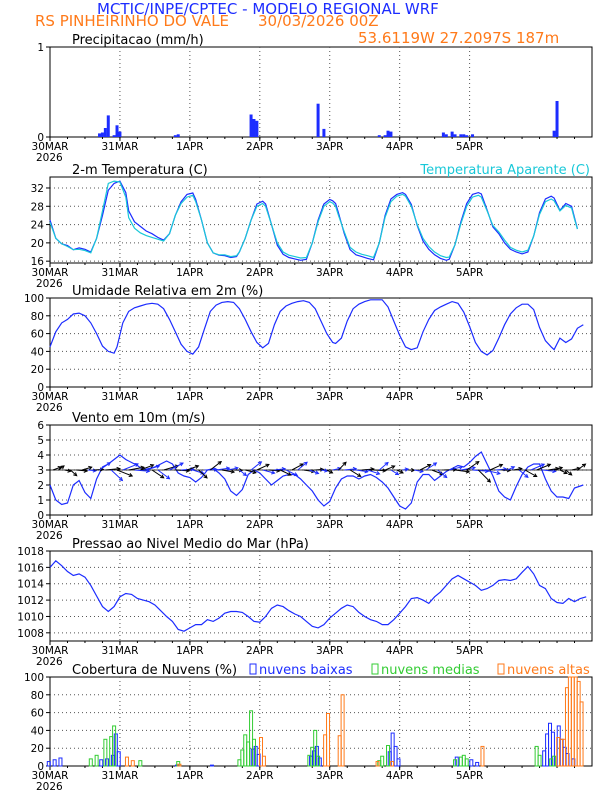 The height and width of the screenshot is (792, 612). What do you see at coordinates (30, 568) in the screenshot?
I see `y-tick-label: 1016` at bounding box center [30, 568].